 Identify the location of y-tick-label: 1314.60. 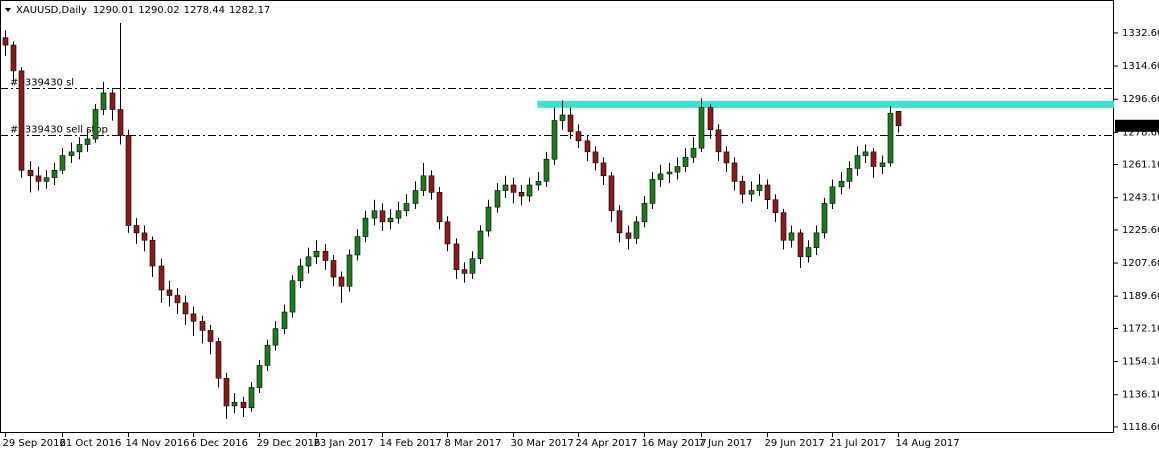
(1140, 66).